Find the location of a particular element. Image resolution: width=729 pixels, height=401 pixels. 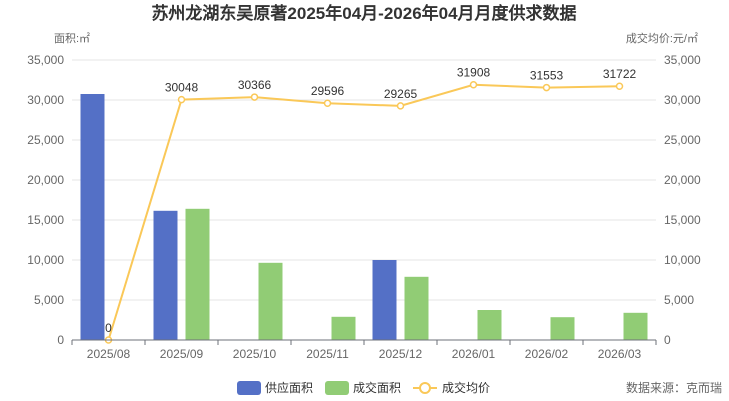

price-label: 0 is located at coordinates (108, 328).